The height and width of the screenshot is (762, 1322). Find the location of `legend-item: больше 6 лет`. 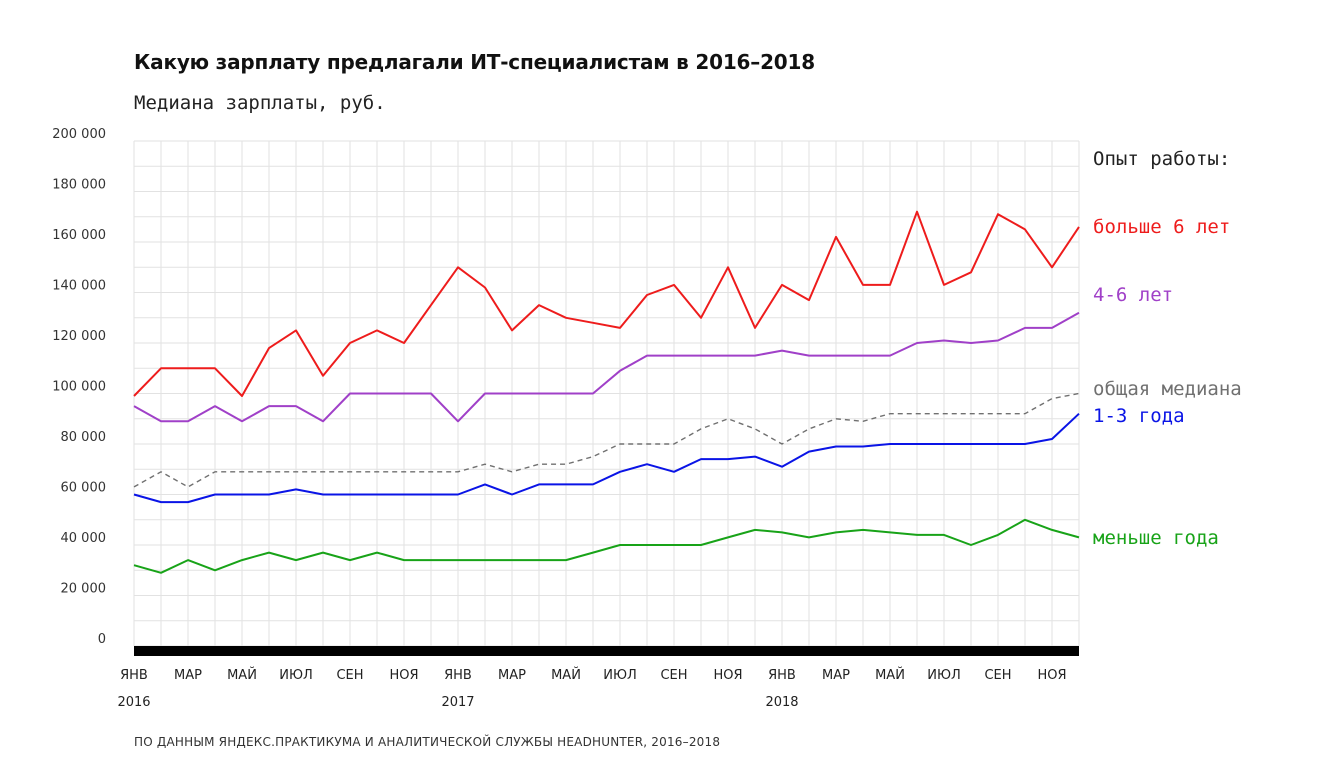

legend-item: больше 6 лет is located at coordinates (1162, 227).